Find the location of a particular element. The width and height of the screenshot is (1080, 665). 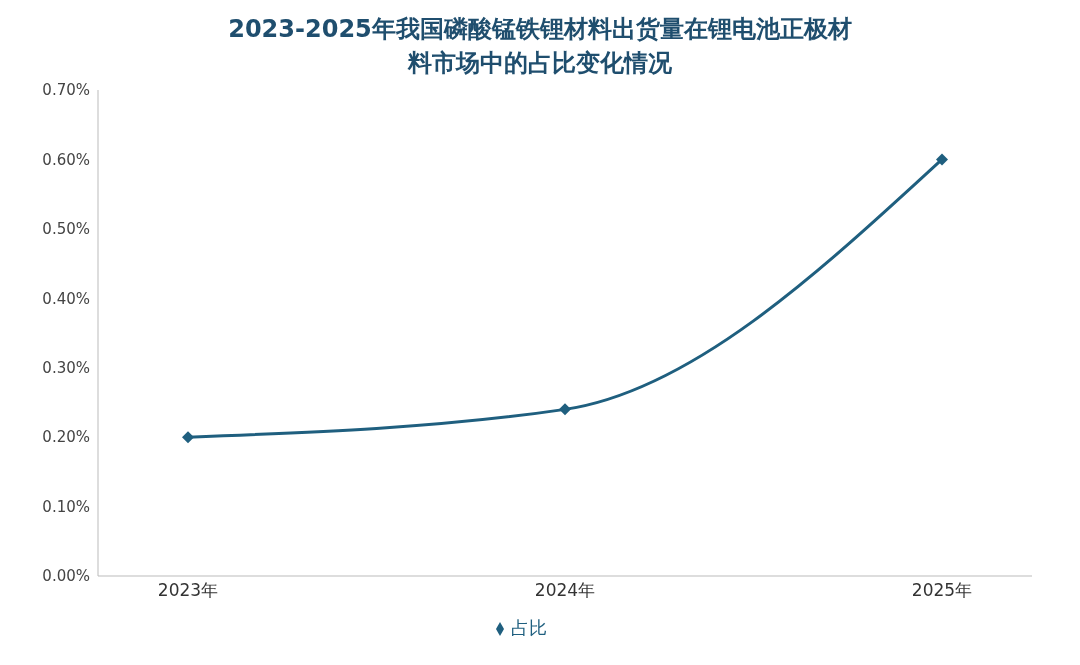

x-tick-label: 2024年 is located at coordinates (565, 590).